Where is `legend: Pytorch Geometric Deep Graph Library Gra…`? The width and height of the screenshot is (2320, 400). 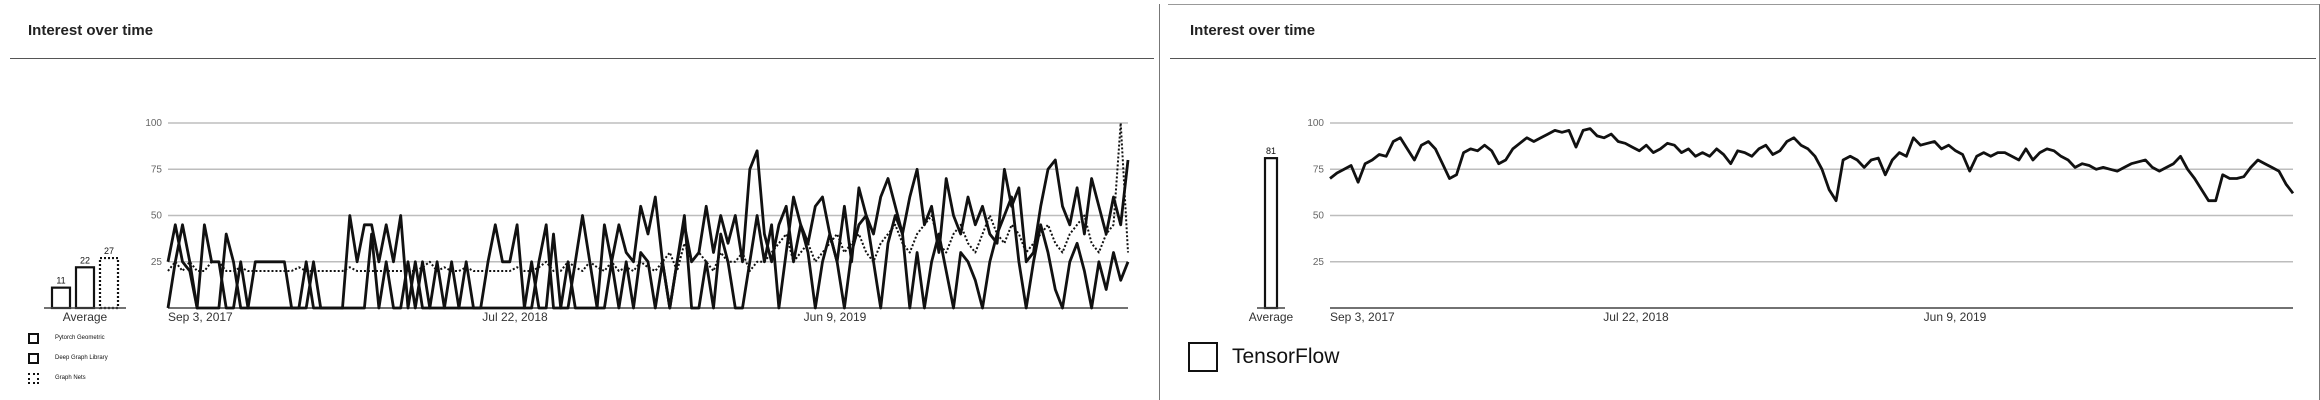 legend: Pytorch Geometric Deep Graph Library Gra… is located at coordinates (68, 358).